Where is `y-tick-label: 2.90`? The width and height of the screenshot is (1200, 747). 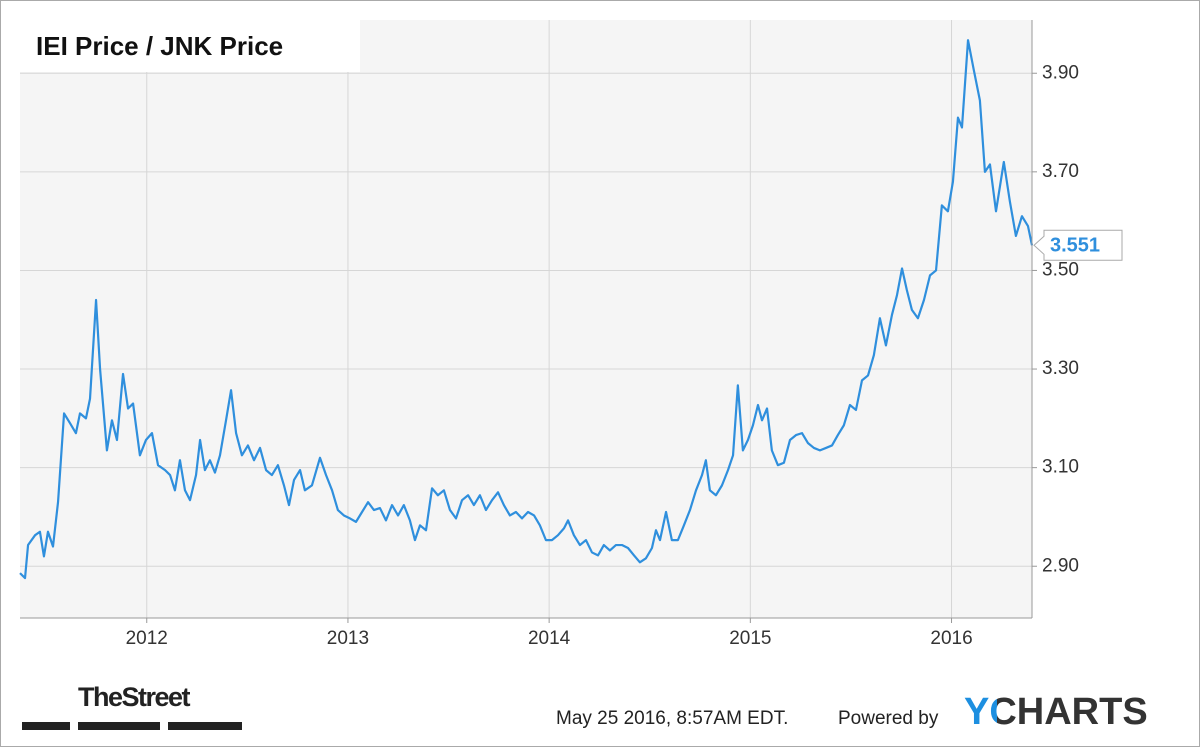 y-tick-label: 2.90 is located at coordinates (1060, 565).